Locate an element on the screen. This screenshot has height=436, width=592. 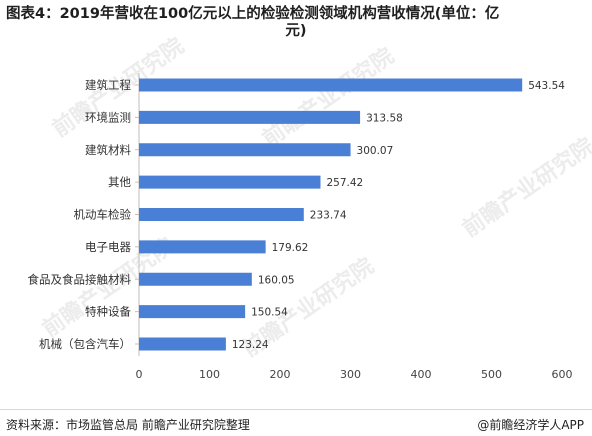
category-label: 电子电器 is located at coordinates (108, 247).